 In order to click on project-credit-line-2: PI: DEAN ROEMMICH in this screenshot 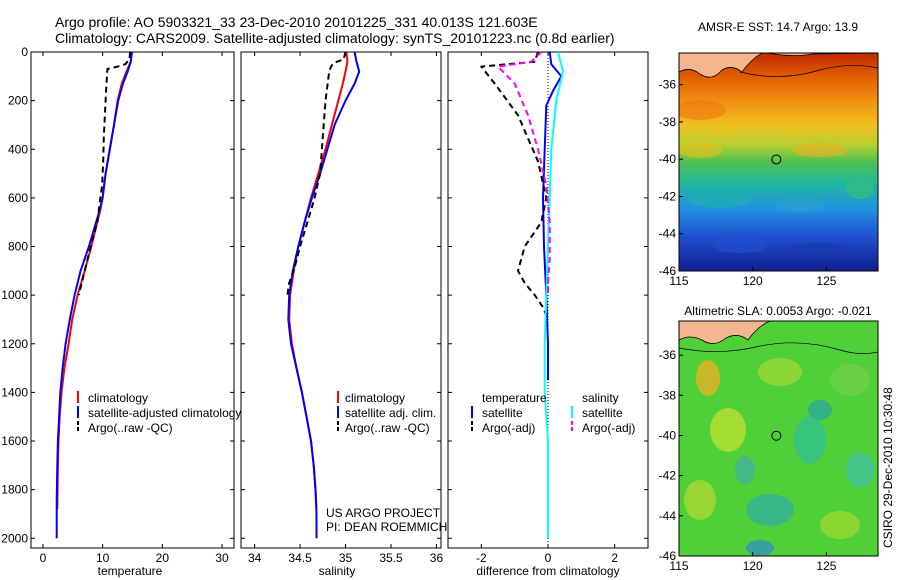, I will do `click(386, 527)`.